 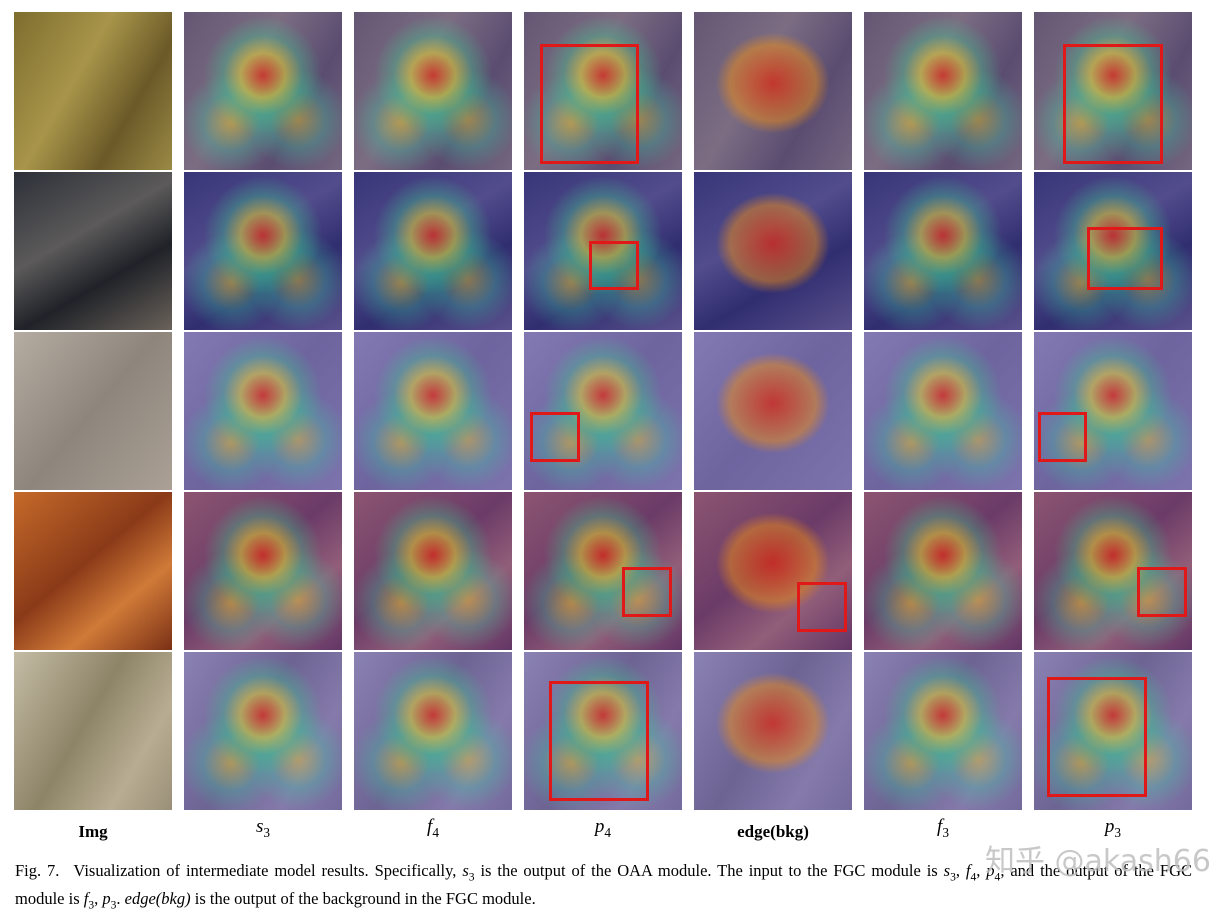 I want to click on column-label: p3, so click(x=1113, y=828).